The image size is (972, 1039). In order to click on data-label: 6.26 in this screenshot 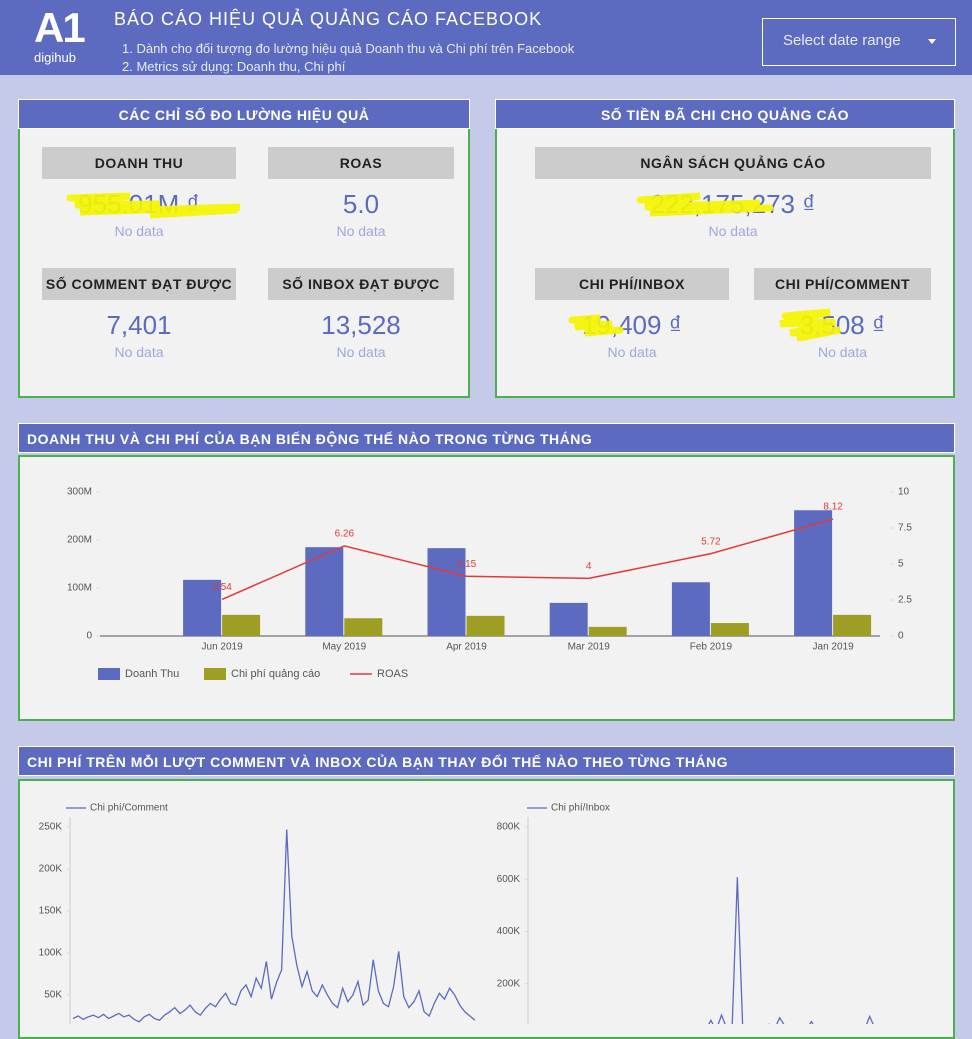, I will do `click(345, 533)`.